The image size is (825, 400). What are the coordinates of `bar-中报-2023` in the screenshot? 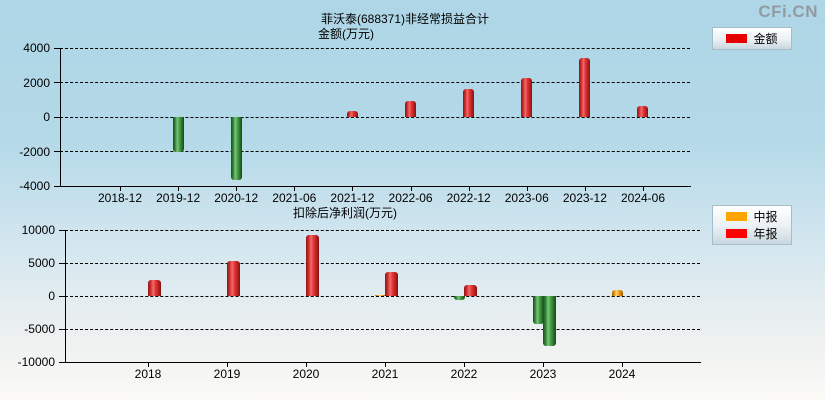 It's located at (538, 310).